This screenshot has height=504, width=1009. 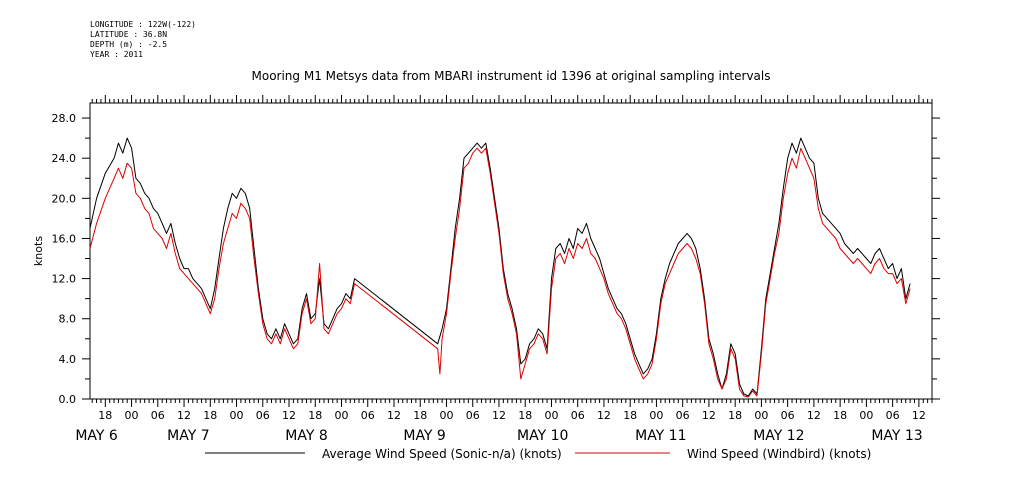 I want to click on x-date-label: MAY 6, so click(x=96, y=436).